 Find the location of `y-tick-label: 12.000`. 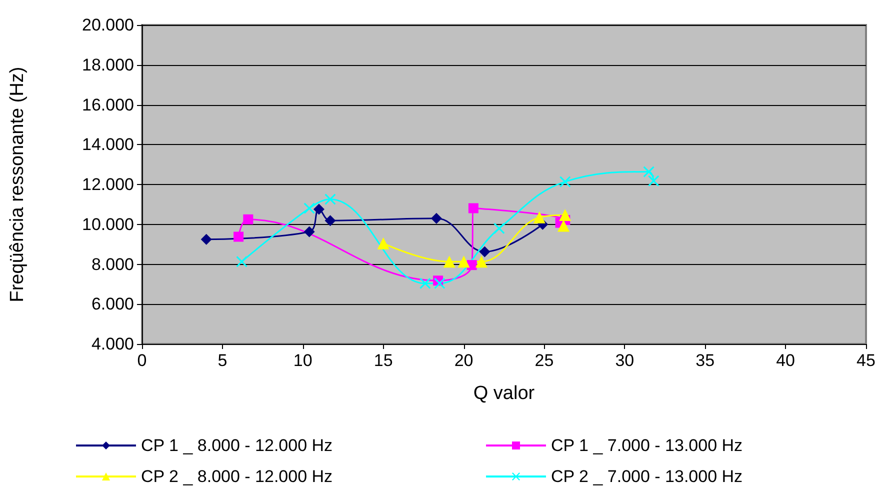

y-tick-label: 12.000 is located at coordinates (108, 184).